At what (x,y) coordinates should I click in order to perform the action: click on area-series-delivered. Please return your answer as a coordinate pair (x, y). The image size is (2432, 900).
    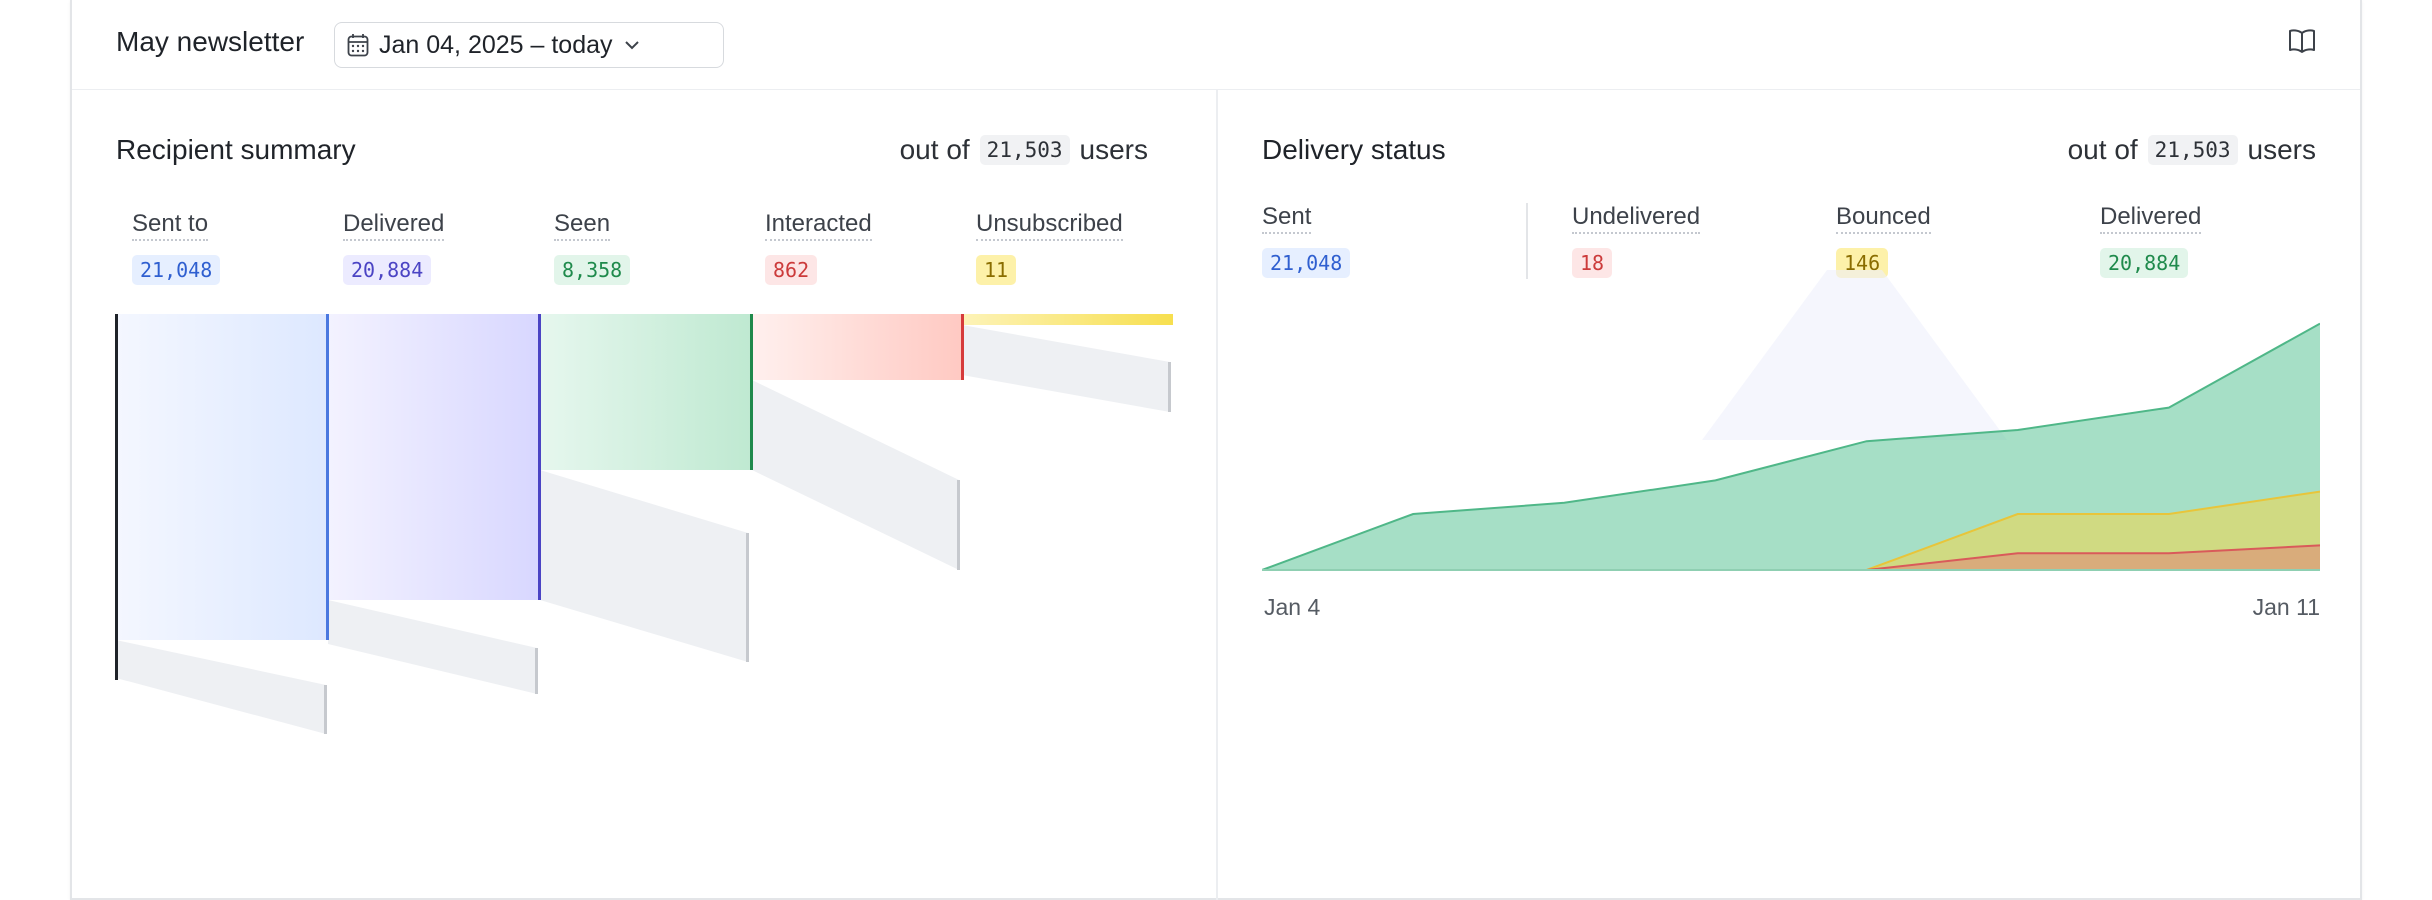
    Looking at the image, I should click on (1791, 446).